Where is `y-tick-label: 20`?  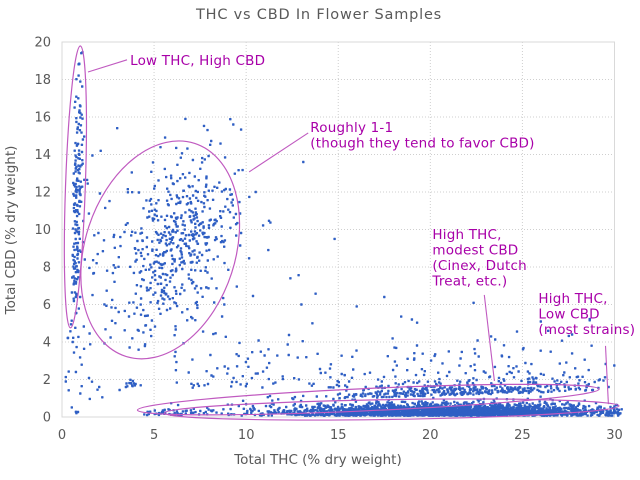 y-tick-label: 20 is located at coordinates (42, 43).